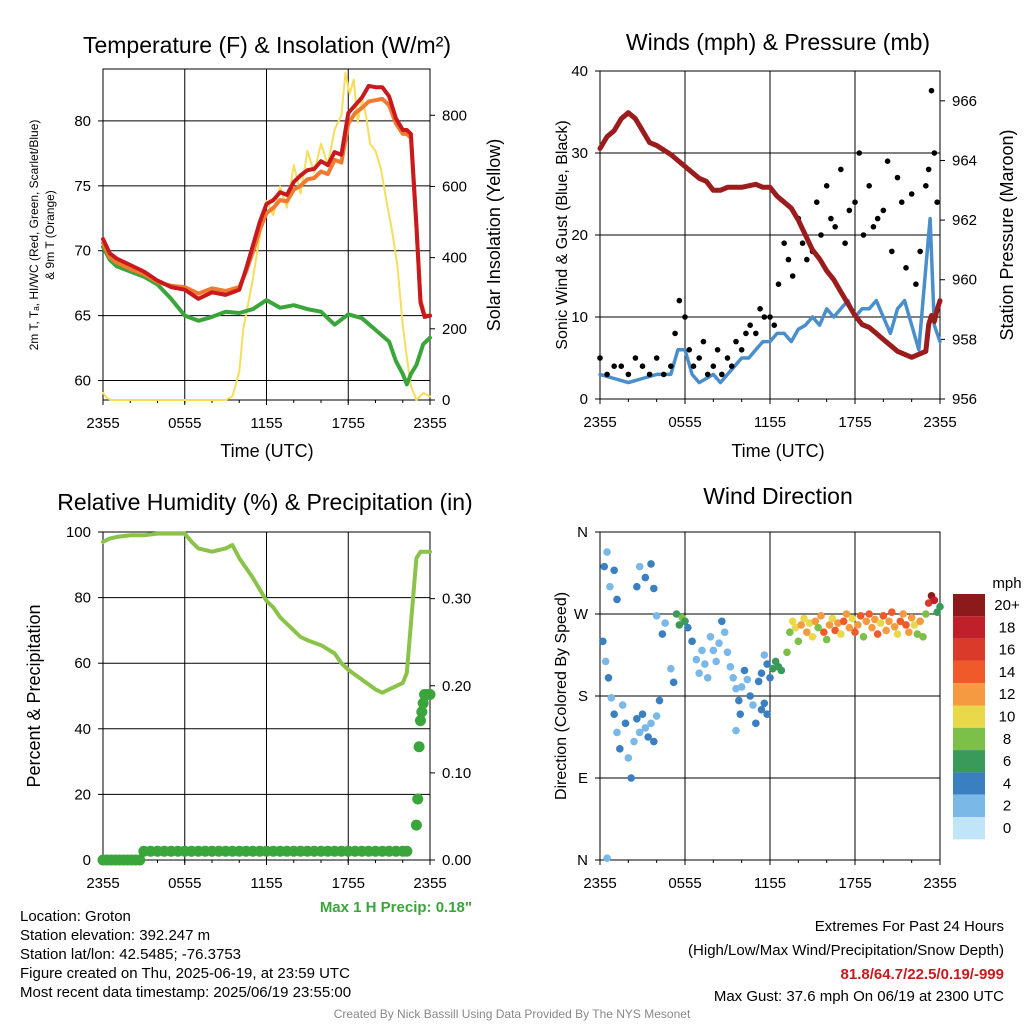 The width and height of the screenshot is (1024, 1024). I want to click on y2-axis-label: Station Pressure (Maroon), so click(1007, 234).